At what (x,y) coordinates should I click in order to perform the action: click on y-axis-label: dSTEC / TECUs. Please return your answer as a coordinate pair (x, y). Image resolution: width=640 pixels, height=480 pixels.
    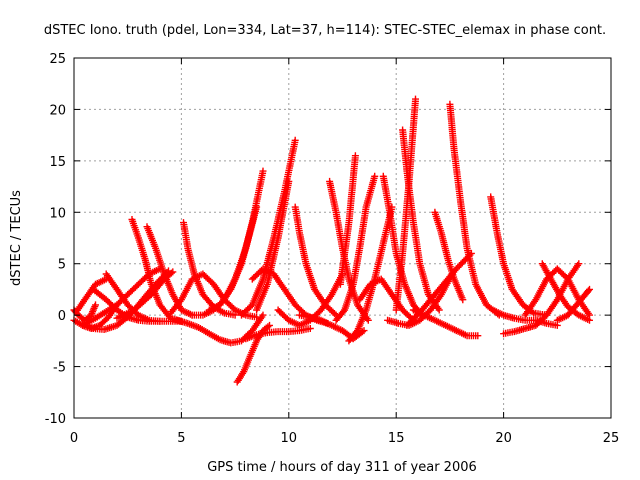
    Looking at the image, I should click on (16, 238).